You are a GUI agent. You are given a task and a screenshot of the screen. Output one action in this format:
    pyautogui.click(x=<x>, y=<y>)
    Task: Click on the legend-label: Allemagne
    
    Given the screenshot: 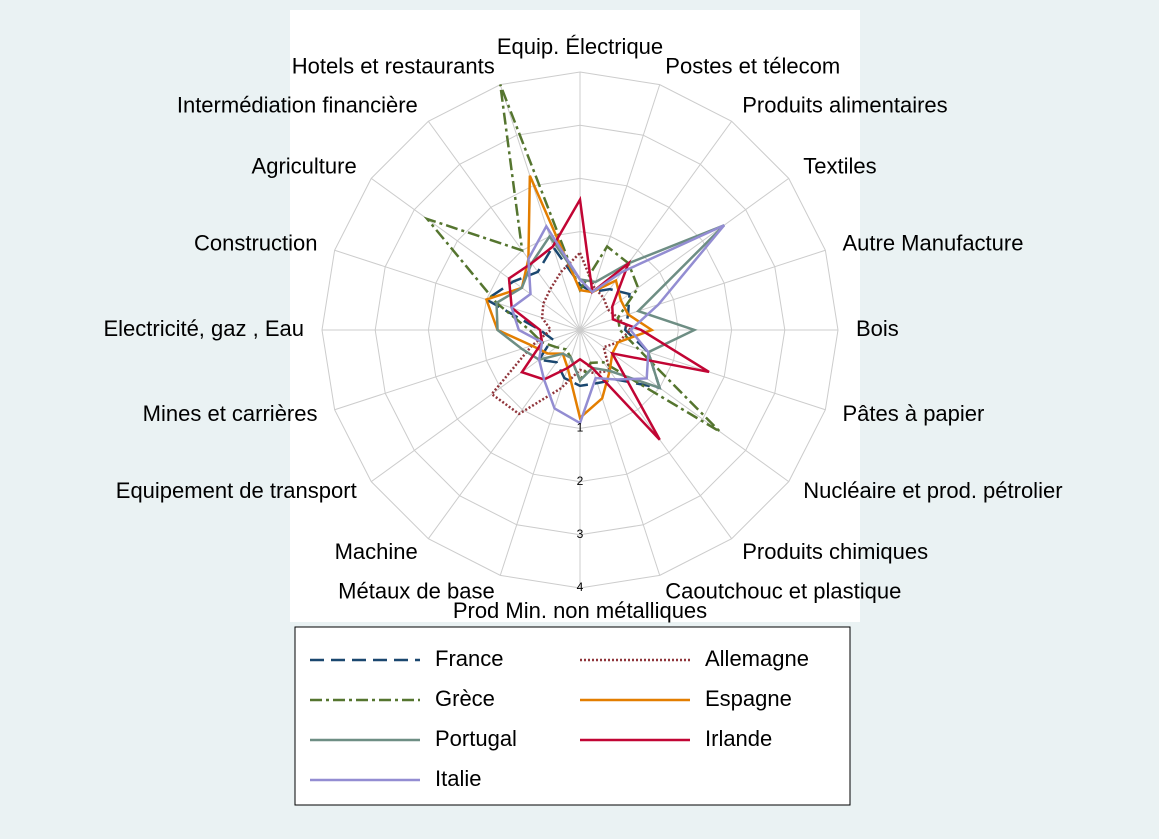 What is the action you would take?
    pyautogui.click(x=757, y=658)
    